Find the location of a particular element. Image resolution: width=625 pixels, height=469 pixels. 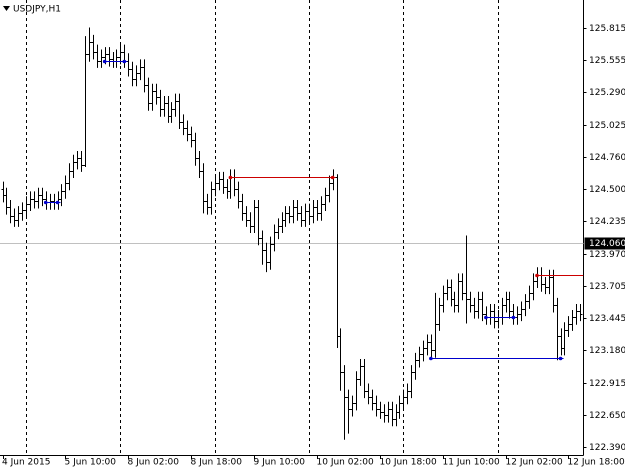

x-tick-label: 11 Jun 10:00 is located at coordinates (471, 463).